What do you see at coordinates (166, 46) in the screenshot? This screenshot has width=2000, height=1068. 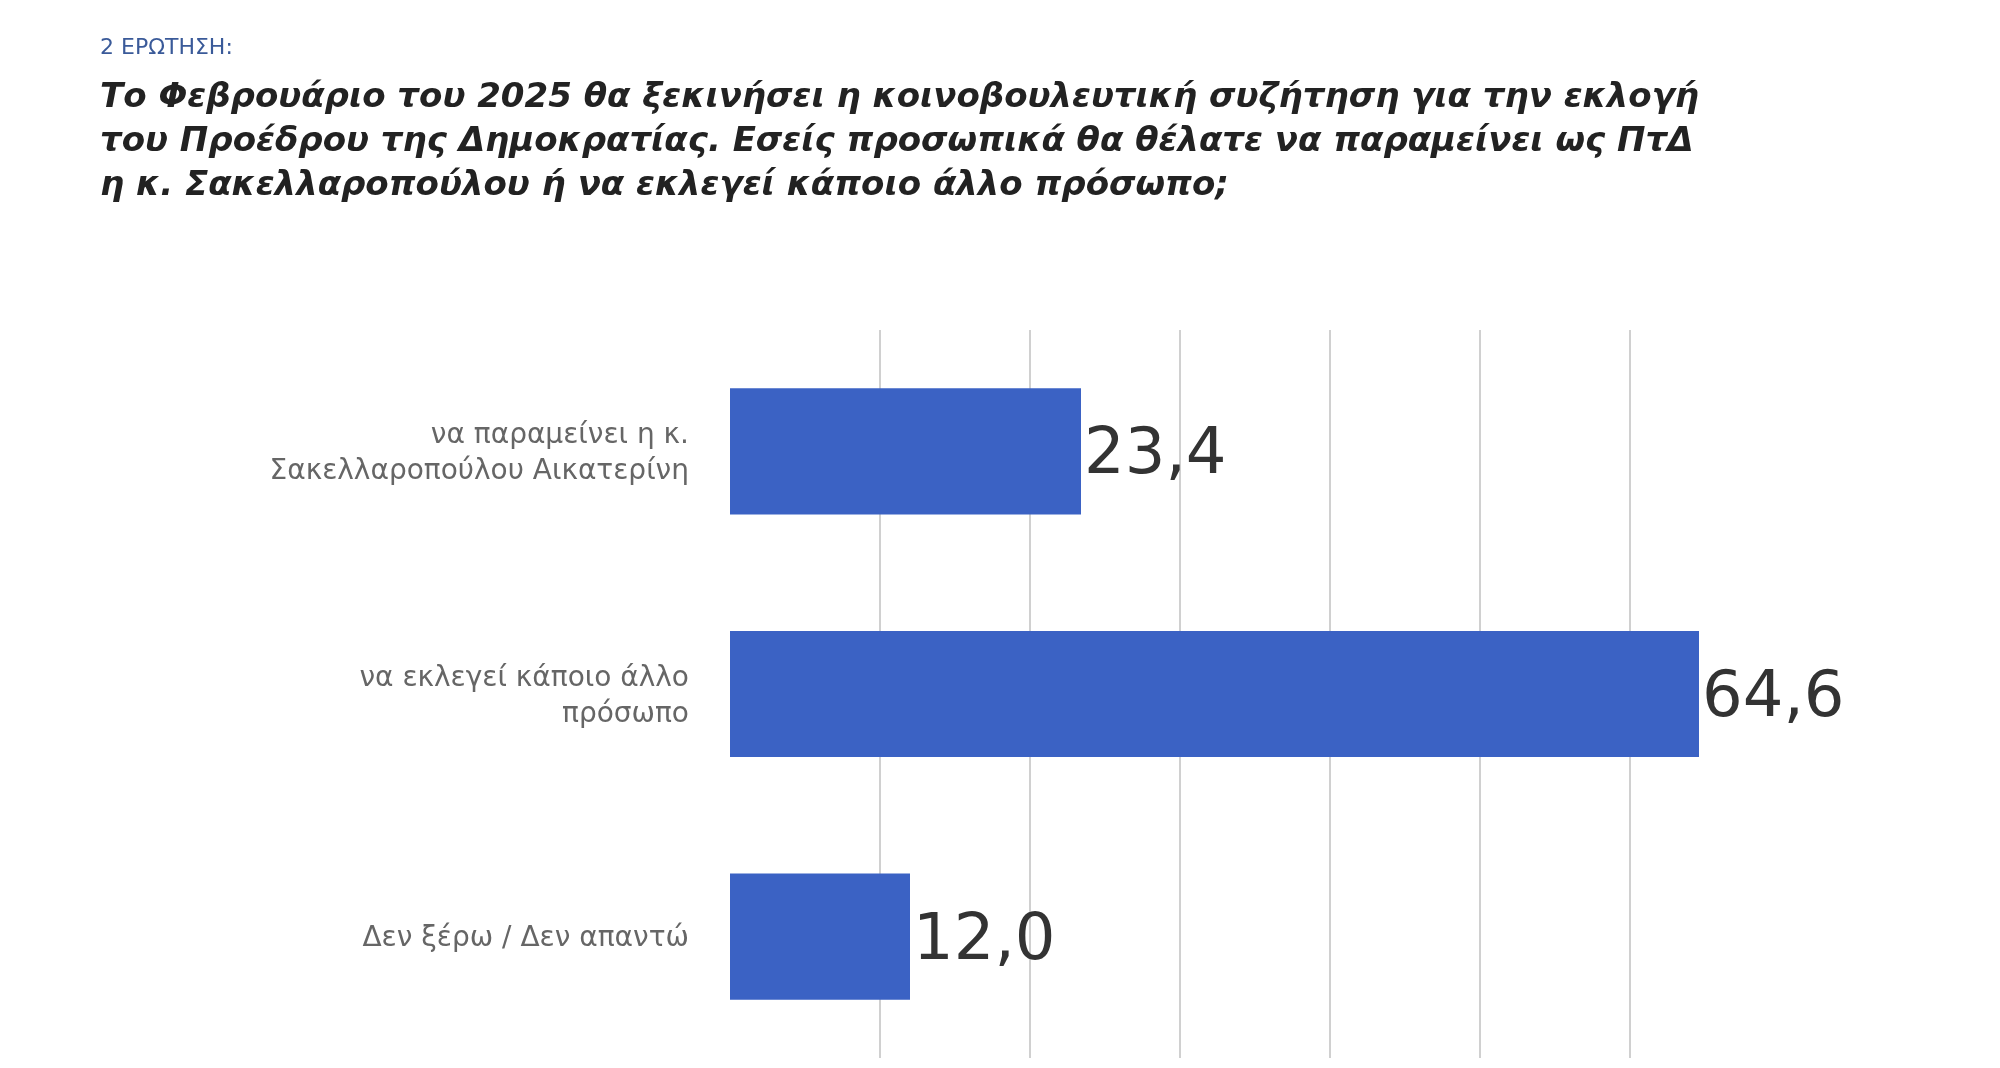 I see `text: 2 ΕΡΩΤΗΣΗ:` at bounding box center [166, 46].